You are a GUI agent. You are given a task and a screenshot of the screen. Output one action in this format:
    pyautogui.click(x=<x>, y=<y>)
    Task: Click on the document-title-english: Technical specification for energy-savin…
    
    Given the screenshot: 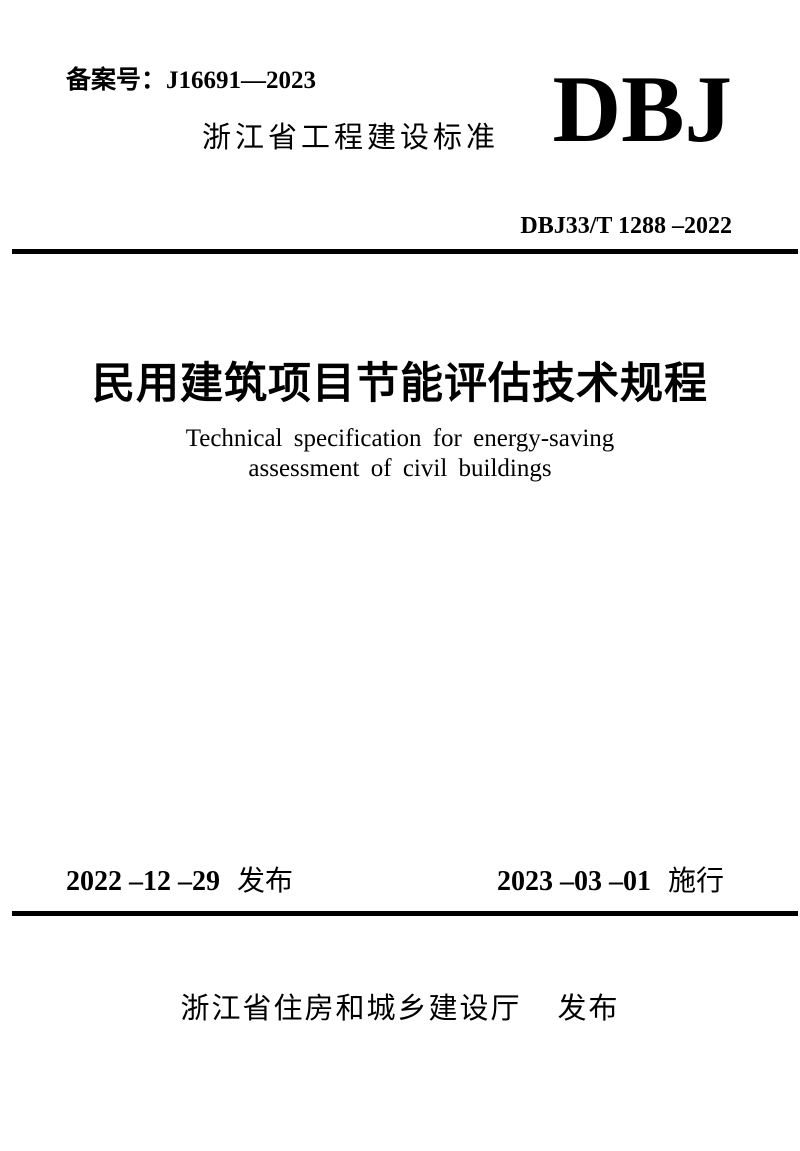 What is the action you would take?
    pyautogui.click(x=400, y=454)
    